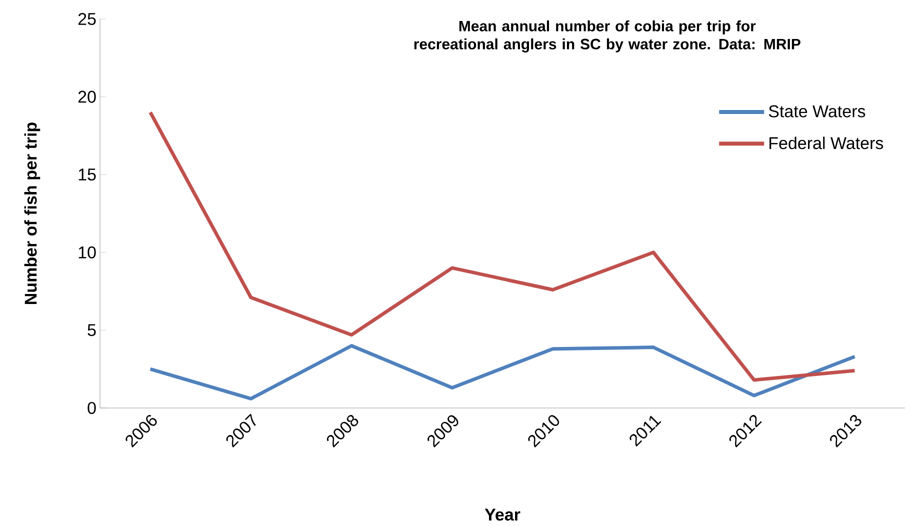 Image resolution: width=913 pixels, height=526 pixels. What do you see at coordinates (32, 213) in the screenshot?
I see `y-axis-title: Number of fish per trip` at bounding box center [32, 213].